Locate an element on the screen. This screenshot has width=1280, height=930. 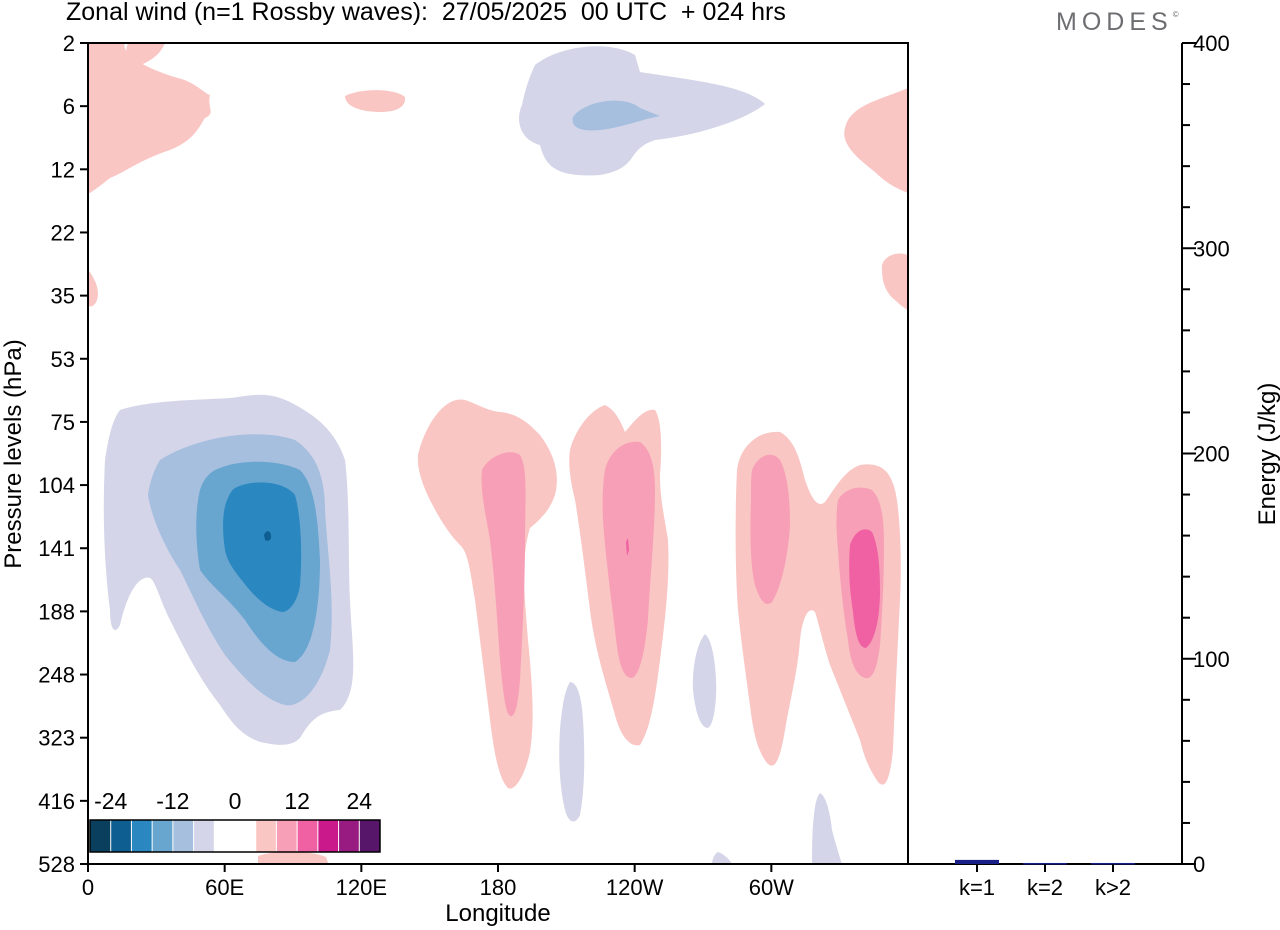
brand-mark: © is located at coordinates (1175, 14).